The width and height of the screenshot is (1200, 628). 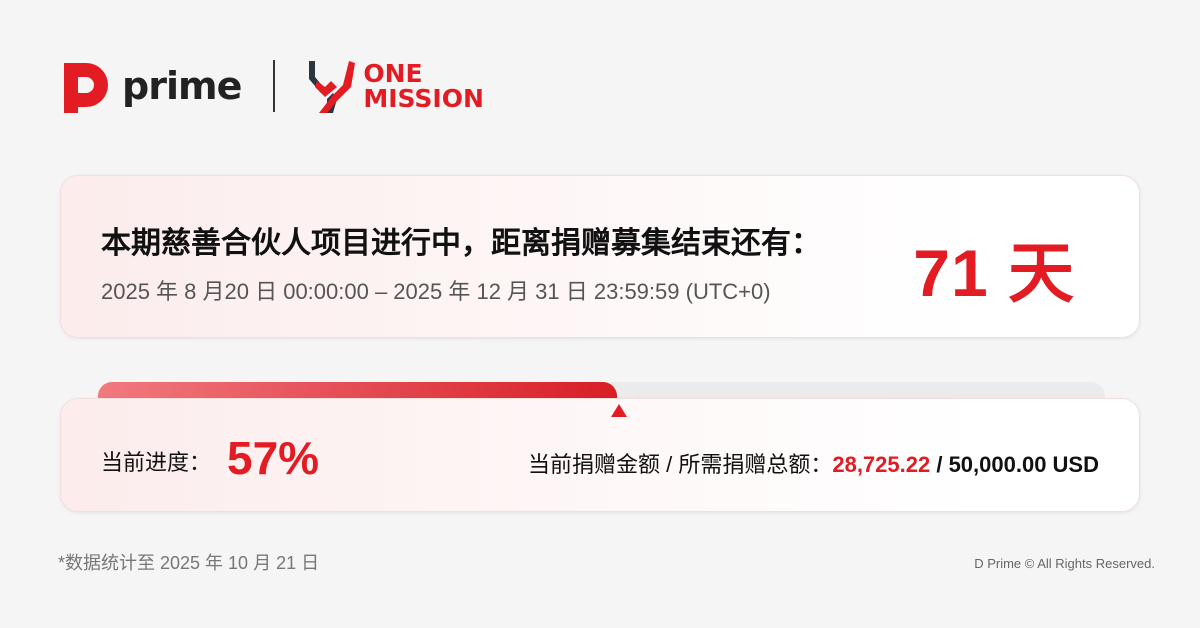 What do you see at coordinates (1064, 563) in the screenshot?
I see `copyright: D Prime © All Rights Reserved.` at bounding box center [1064, 563].